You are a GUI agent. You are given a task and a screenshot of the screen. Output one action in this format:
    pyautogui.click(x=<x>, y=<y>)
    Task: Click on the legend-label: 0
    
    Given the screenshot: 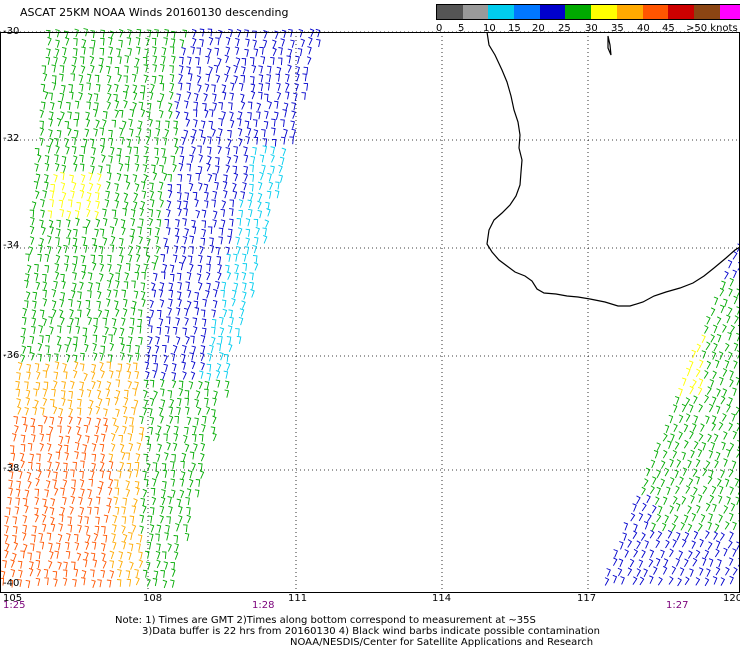 What is the action you would take?
    pyautogui.click(x=439, y=28)
    